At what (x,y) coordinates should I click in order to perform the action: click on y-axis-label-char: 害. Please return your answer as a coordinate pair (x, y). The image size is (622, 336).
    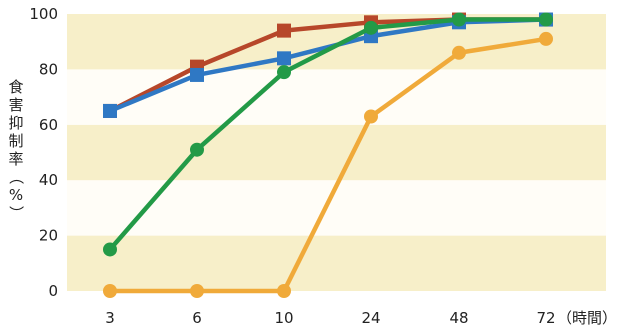
    Looking at the image, I should click on (15, 105).